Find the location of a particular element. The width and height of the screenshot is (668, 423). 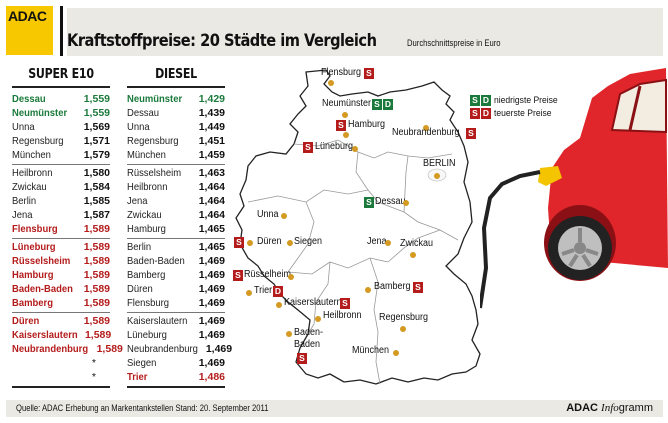

table-row: Baden-Baden 1,469 is located at coordinates (176, 261).